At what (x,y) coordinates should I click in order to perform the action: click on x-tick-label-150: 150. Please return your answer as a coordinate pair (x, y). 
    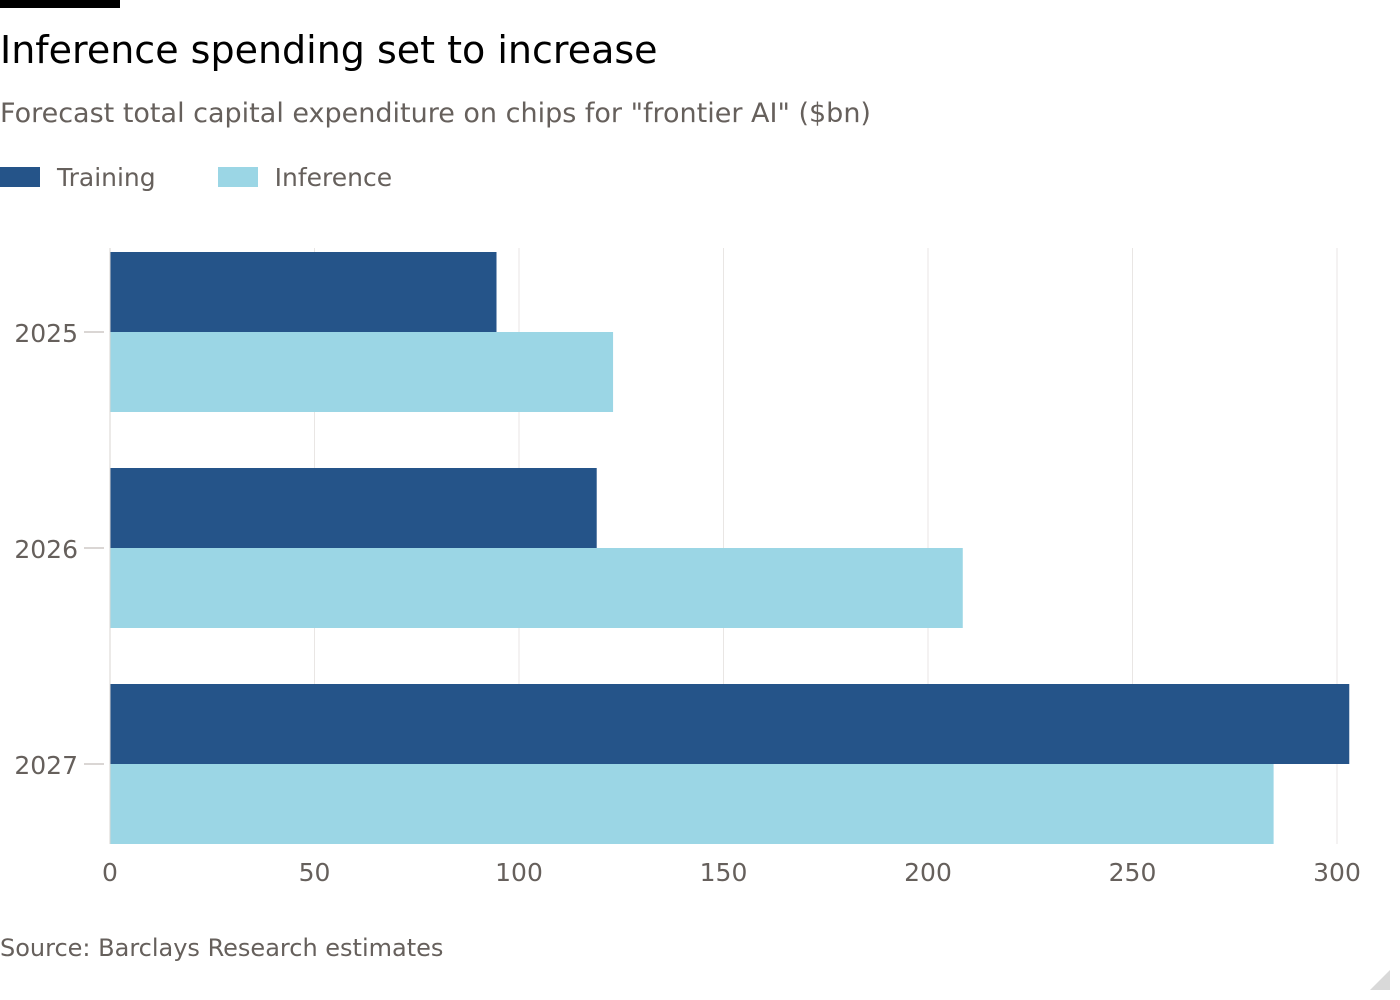
    Looking at the image, I should click on (724, 872).